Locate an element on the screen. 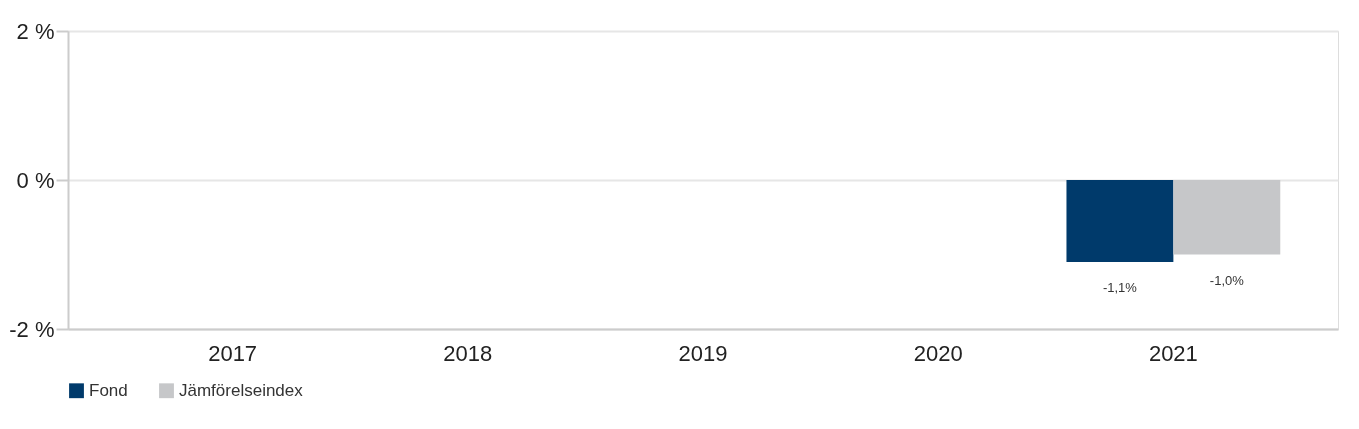 Image resolution: width=1359 pixels, height=429 pixels. y-tick-label: 2 % is located at coordinates (35, 31).